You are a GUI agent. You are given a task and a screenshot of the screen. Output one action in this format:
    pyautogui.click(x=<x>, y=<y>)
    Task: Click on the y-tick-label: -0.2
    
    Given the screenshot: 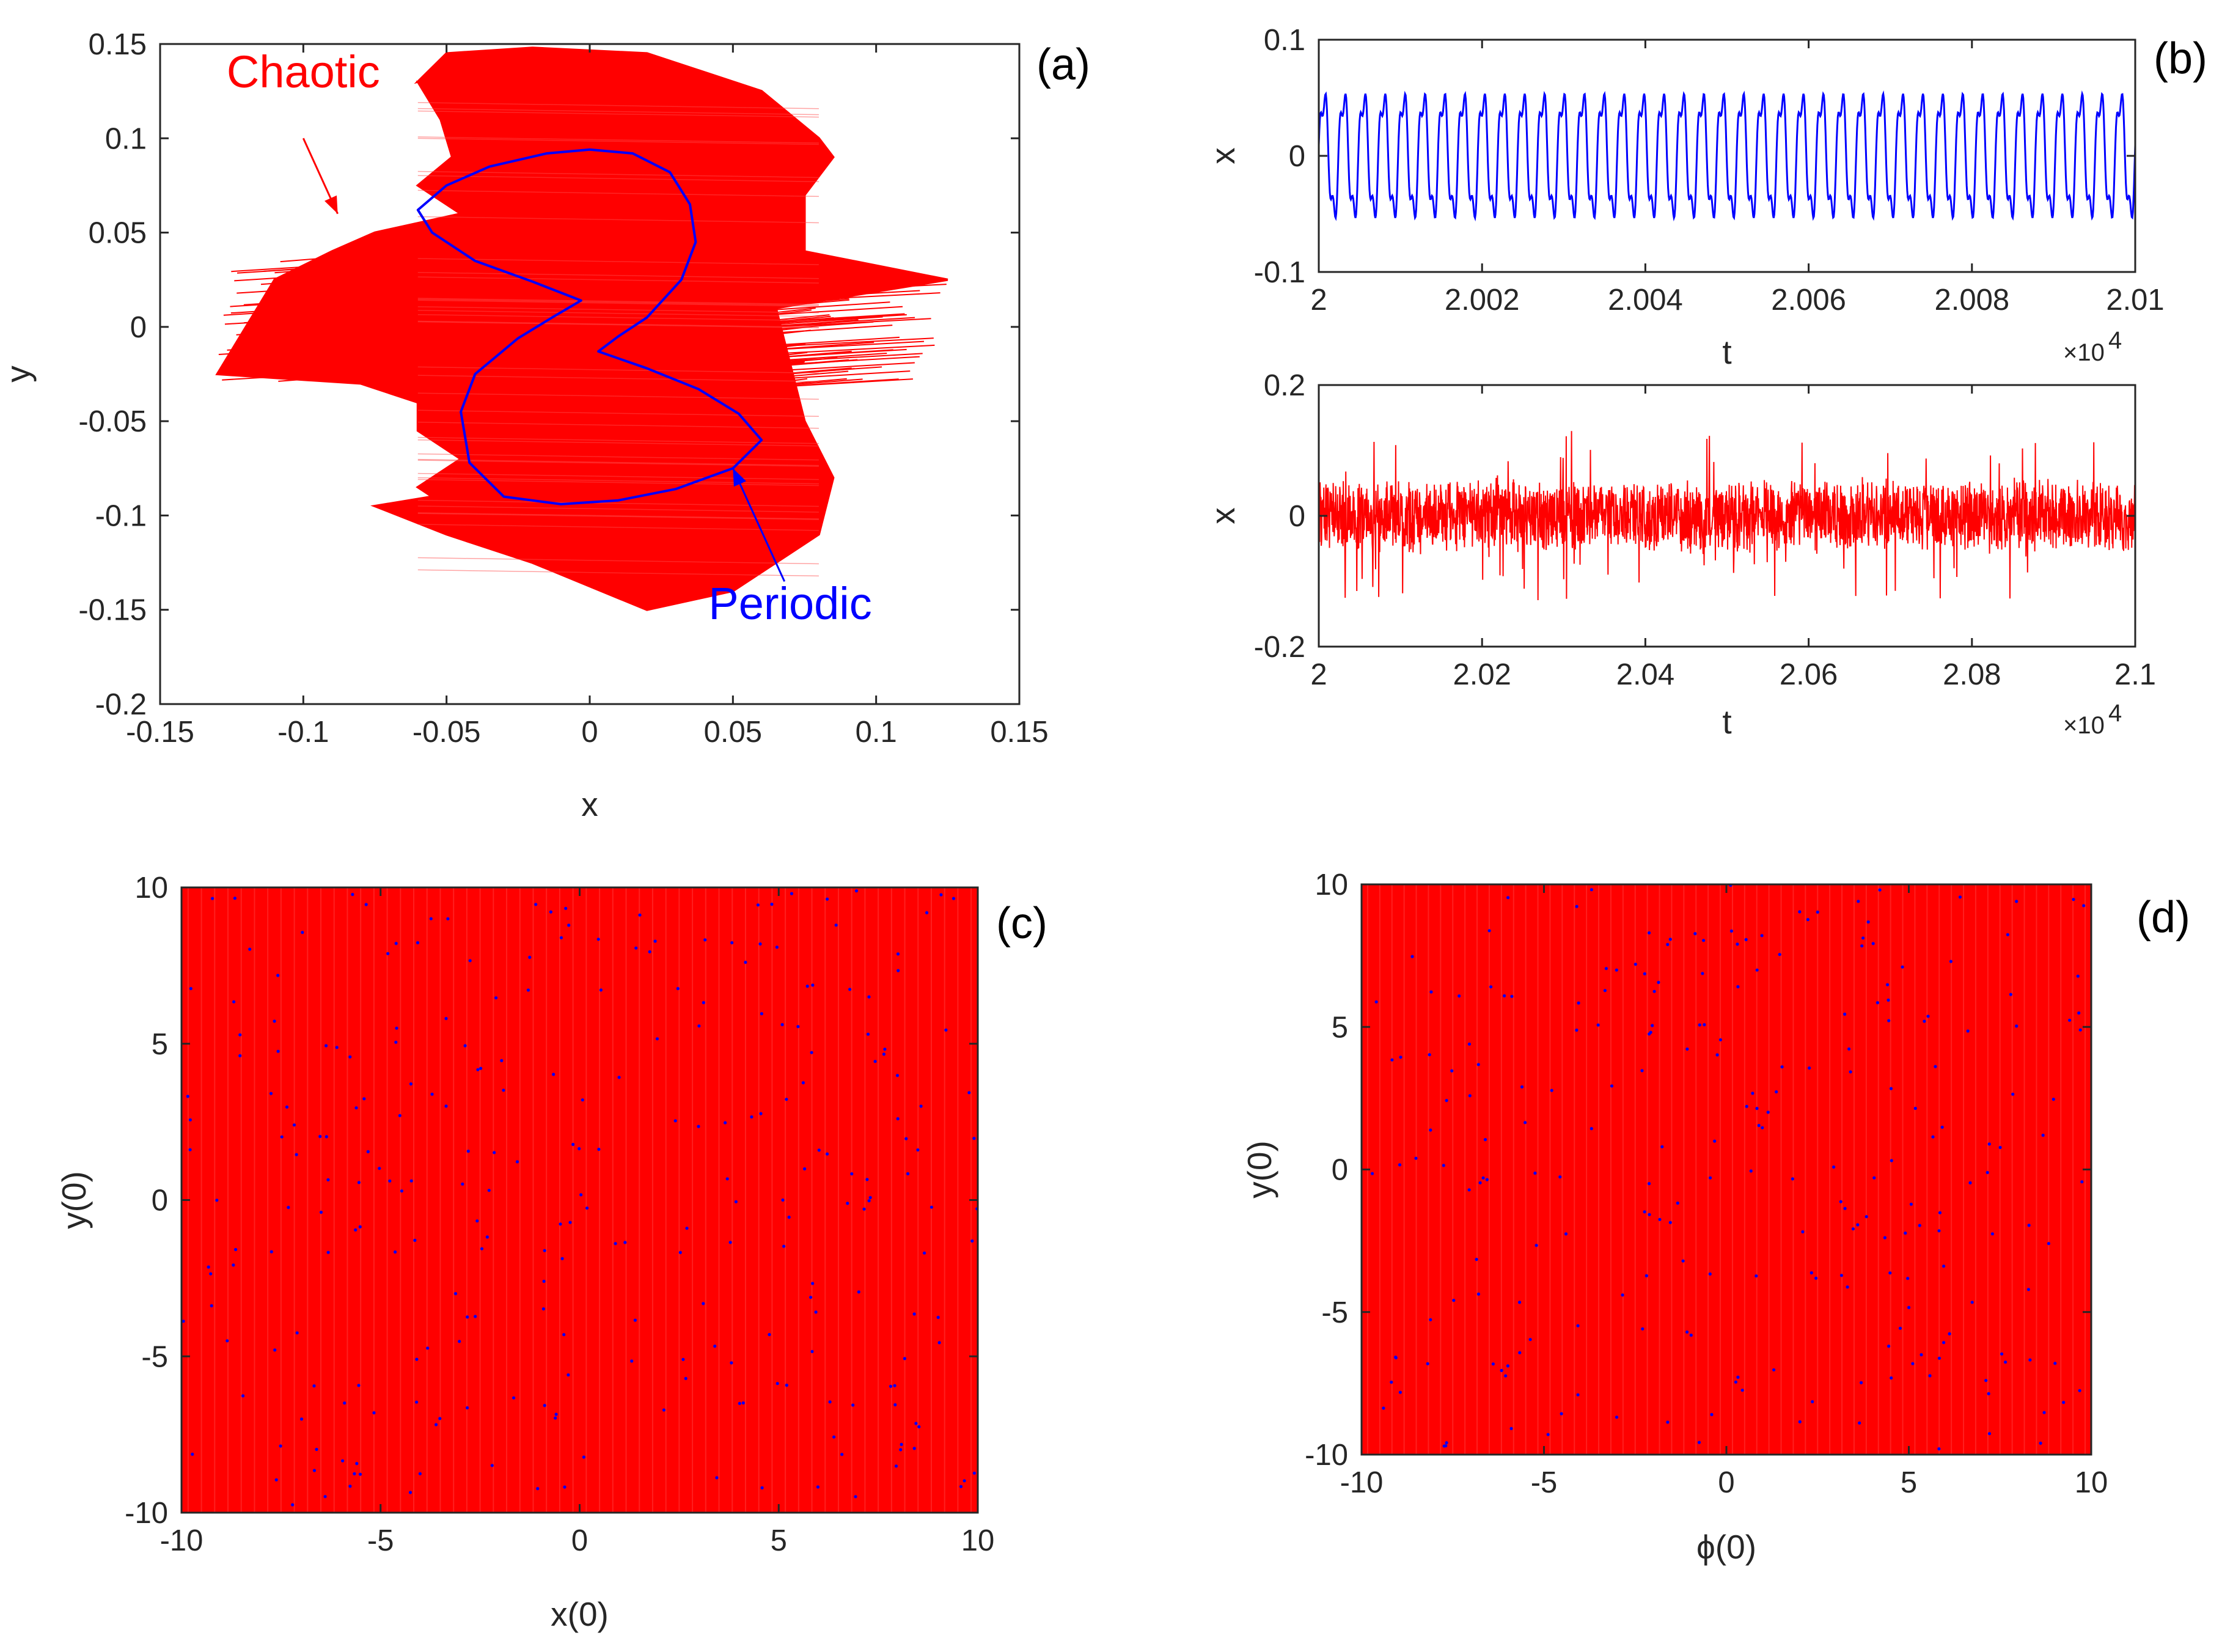 What is the action you would take?
    pyautogui.click(x=1280, y=647)
    